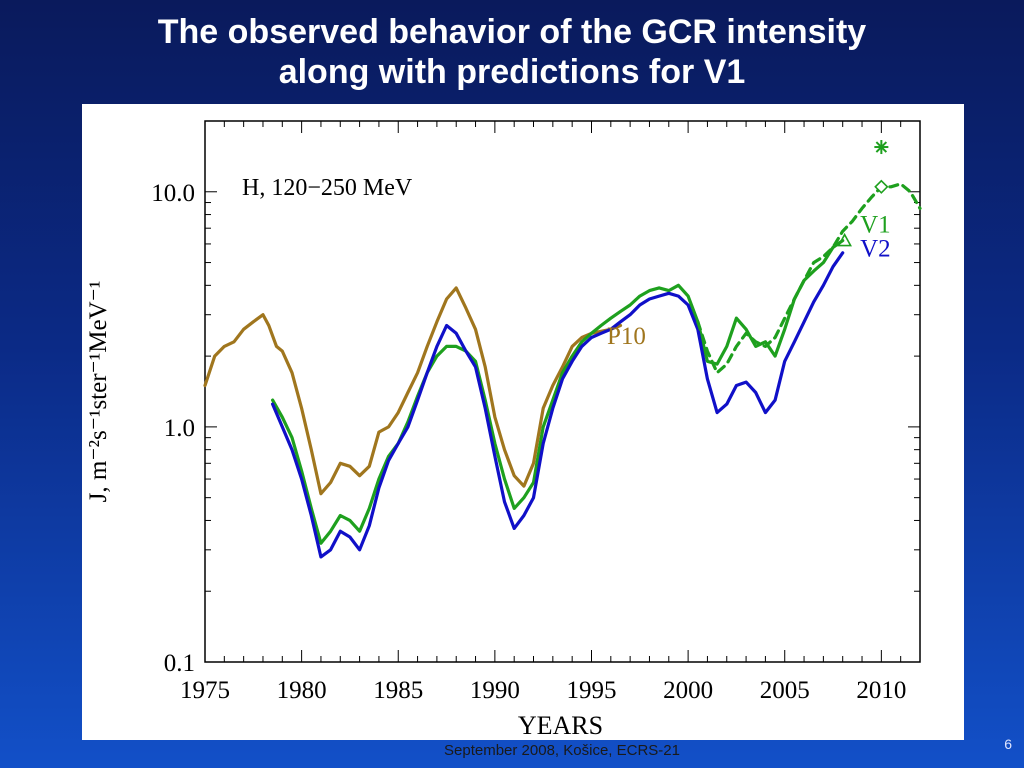 This screenshot has width=1024, height=768. I want to click on x-tick-label: 2005, so click(785, 690).